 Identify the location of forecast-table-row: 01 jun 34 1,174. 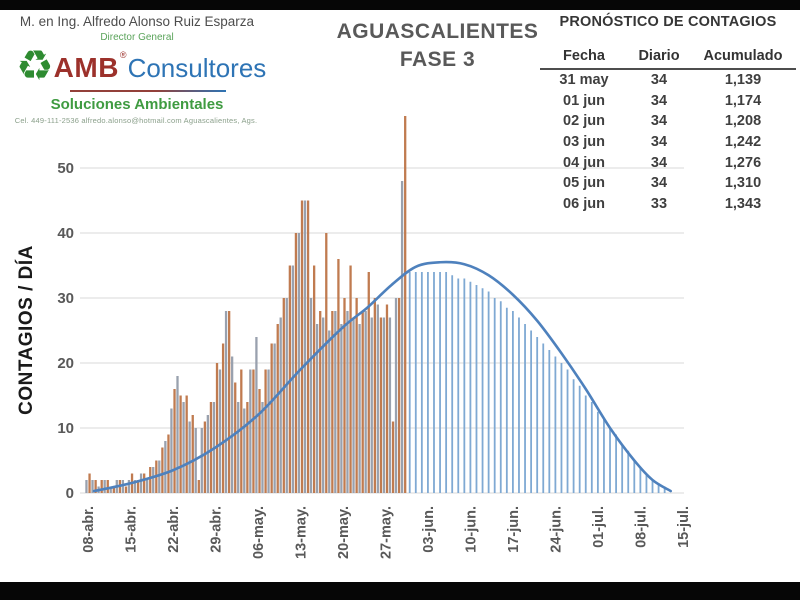
(668, 101).